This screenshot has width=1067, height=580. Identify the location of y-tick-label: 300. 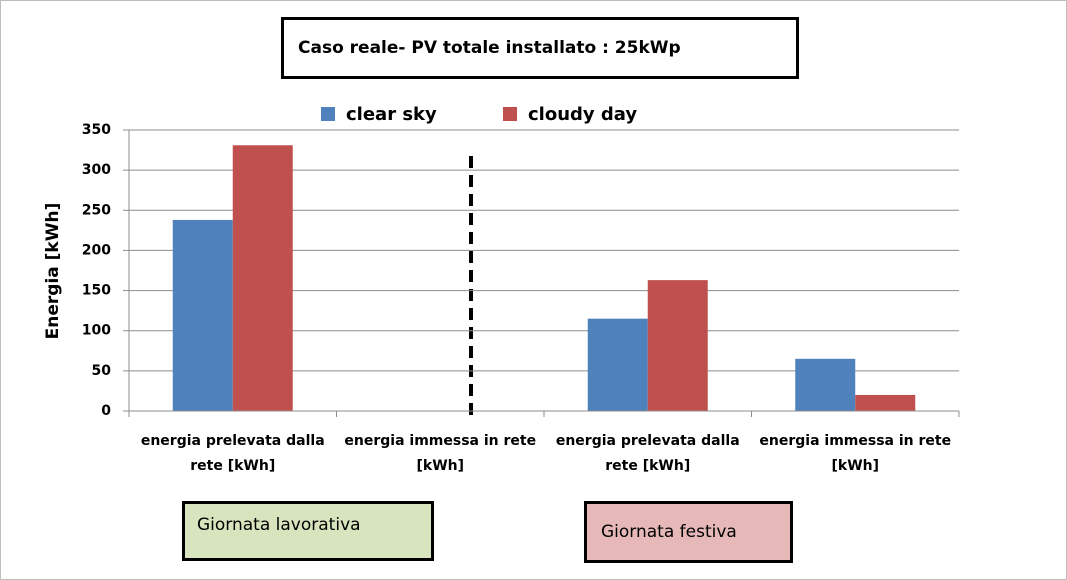
(96, 170).